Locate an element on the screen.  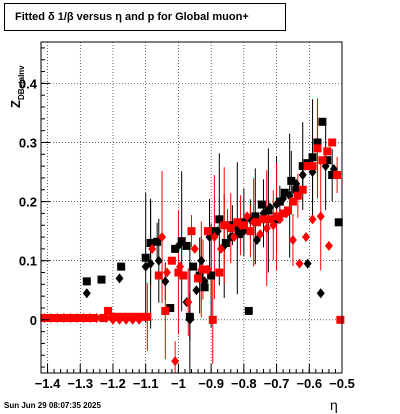
y-tick-label: 0 is located at coordinates (33, 320).